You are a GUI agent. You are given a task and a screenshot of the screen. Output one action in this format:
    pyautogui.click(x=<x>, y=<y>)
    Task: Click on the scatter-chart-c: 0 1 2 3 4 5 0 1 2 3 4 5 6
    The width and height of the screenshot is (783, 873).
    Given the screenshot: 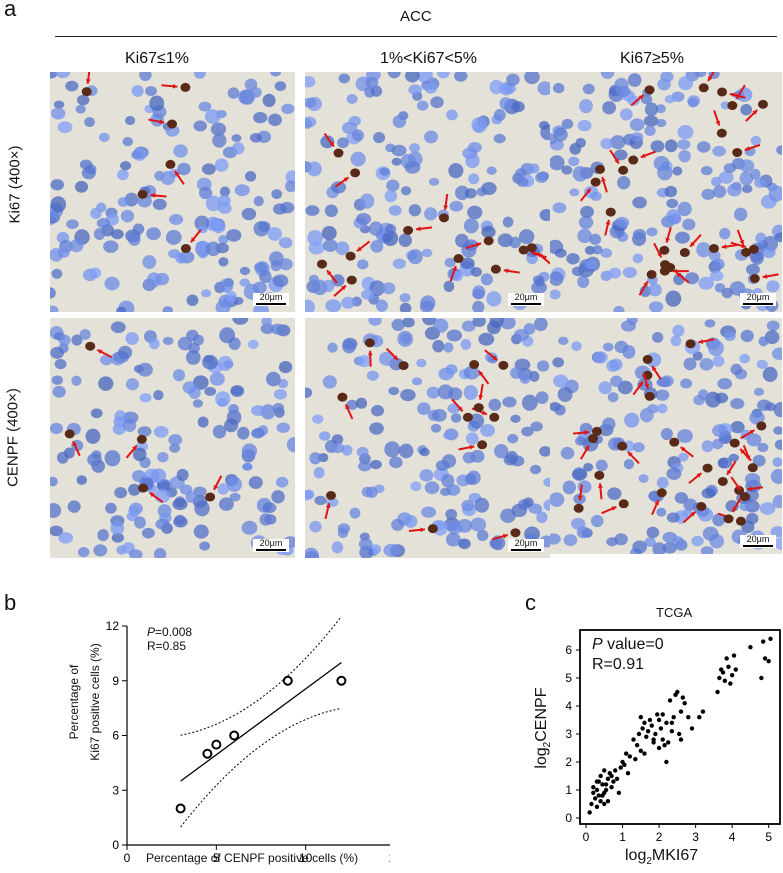 What is the action you would take?
    pyautogui.click(x=673, y=736)
    